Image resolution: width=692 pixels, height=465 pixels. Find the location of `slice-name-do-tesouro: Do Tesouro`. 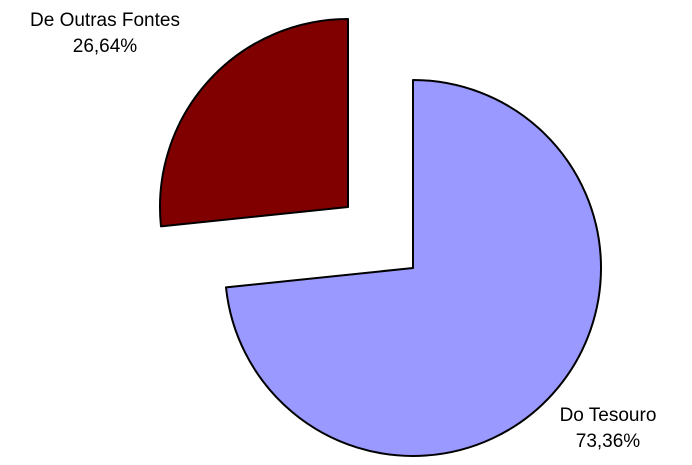

slice-name-do-tesouro: Do Tesouro is located at coordinates (608, 415).